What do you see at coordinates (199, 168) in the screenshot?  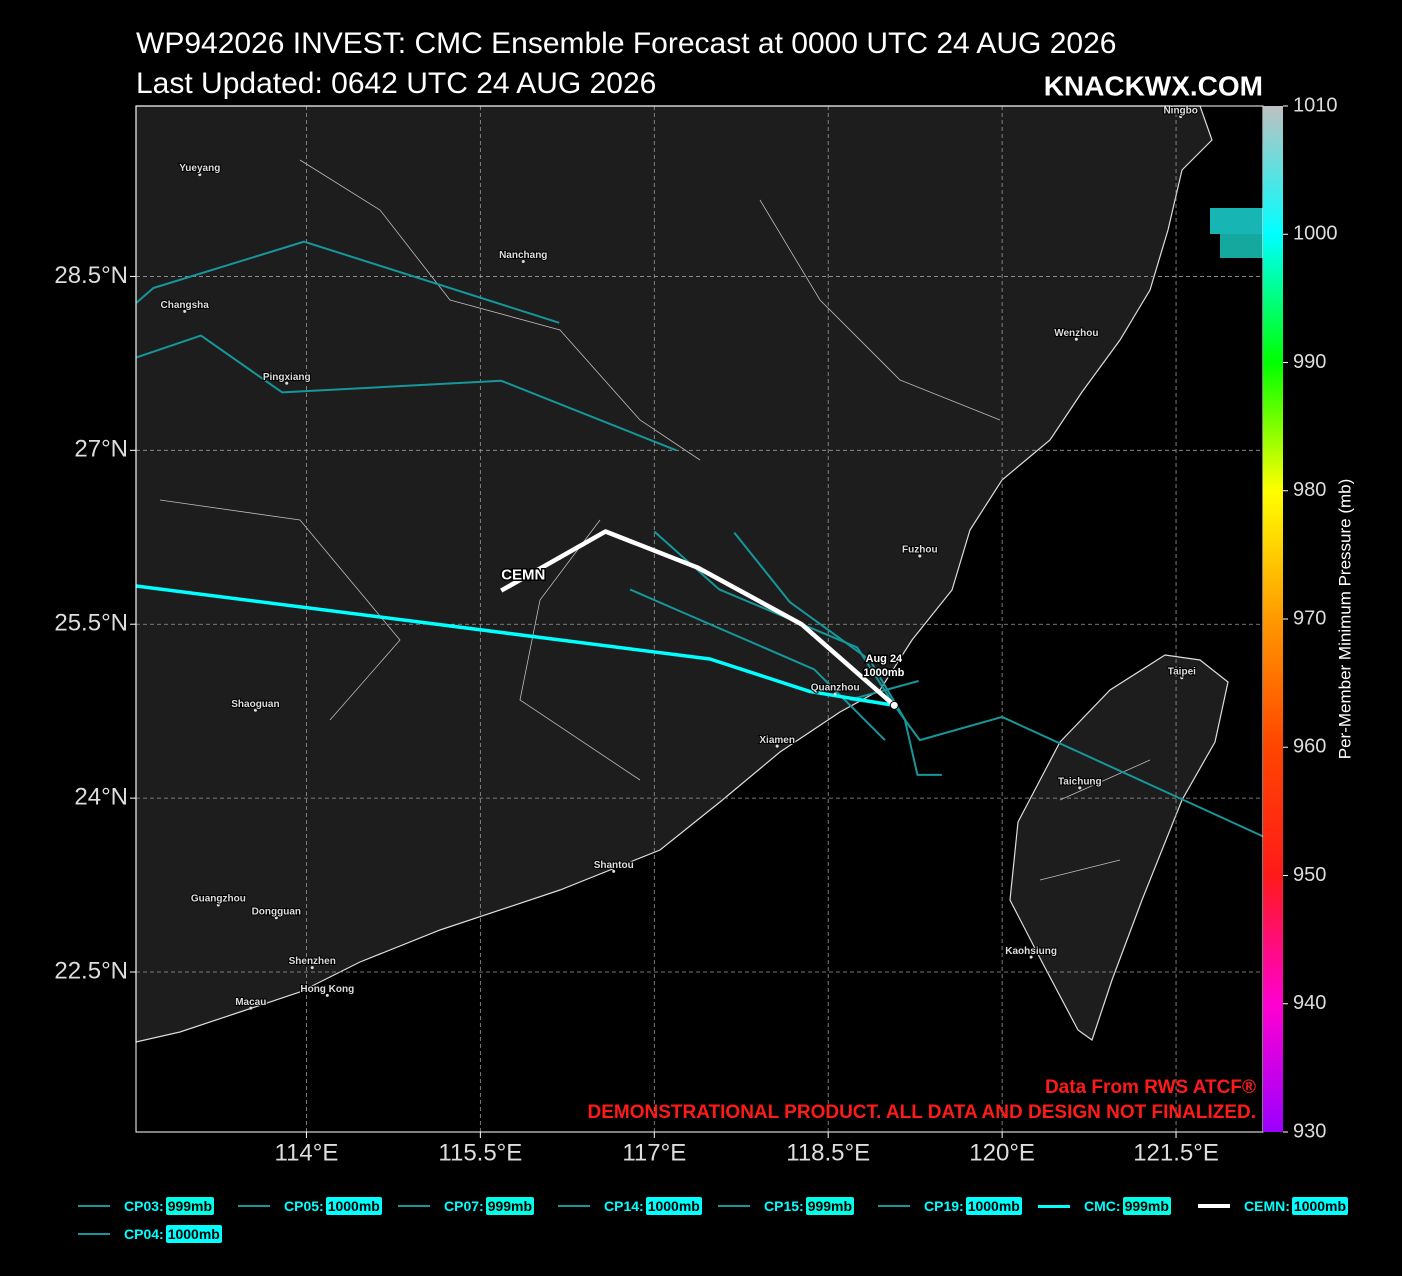 I see `city-label: Yueyang` at bounding box center [199, 168].